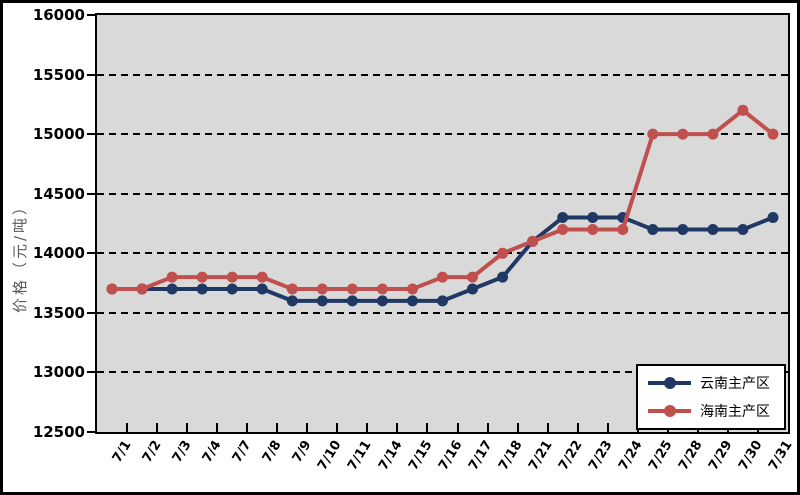 The height and width of the screenshot is (495, 800). I want to click on y-tick-label: 15500, so click(58, 74).